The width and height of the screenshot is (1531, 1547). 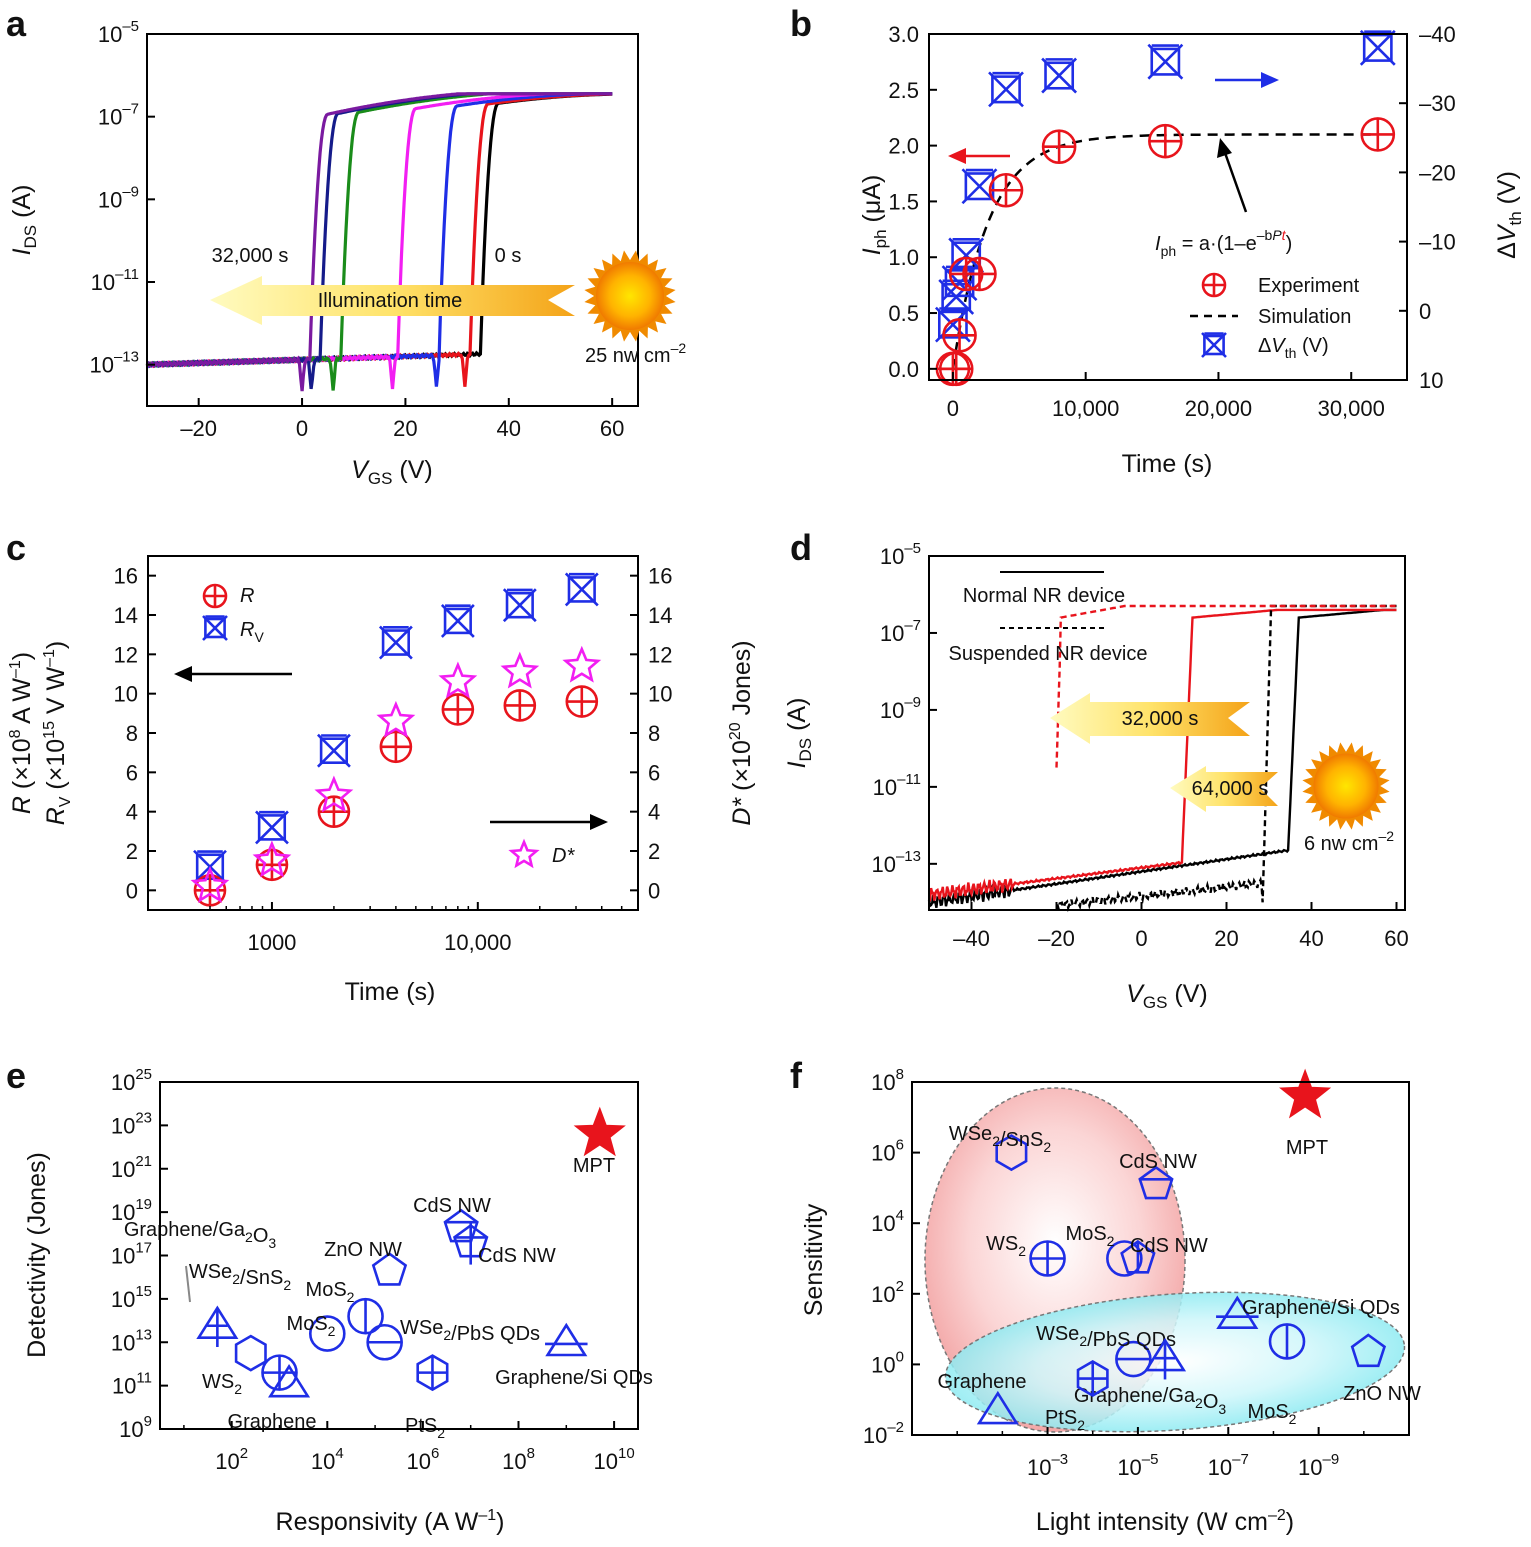 I want to click on panel-c-RV-point, so click(x=581, y=589).